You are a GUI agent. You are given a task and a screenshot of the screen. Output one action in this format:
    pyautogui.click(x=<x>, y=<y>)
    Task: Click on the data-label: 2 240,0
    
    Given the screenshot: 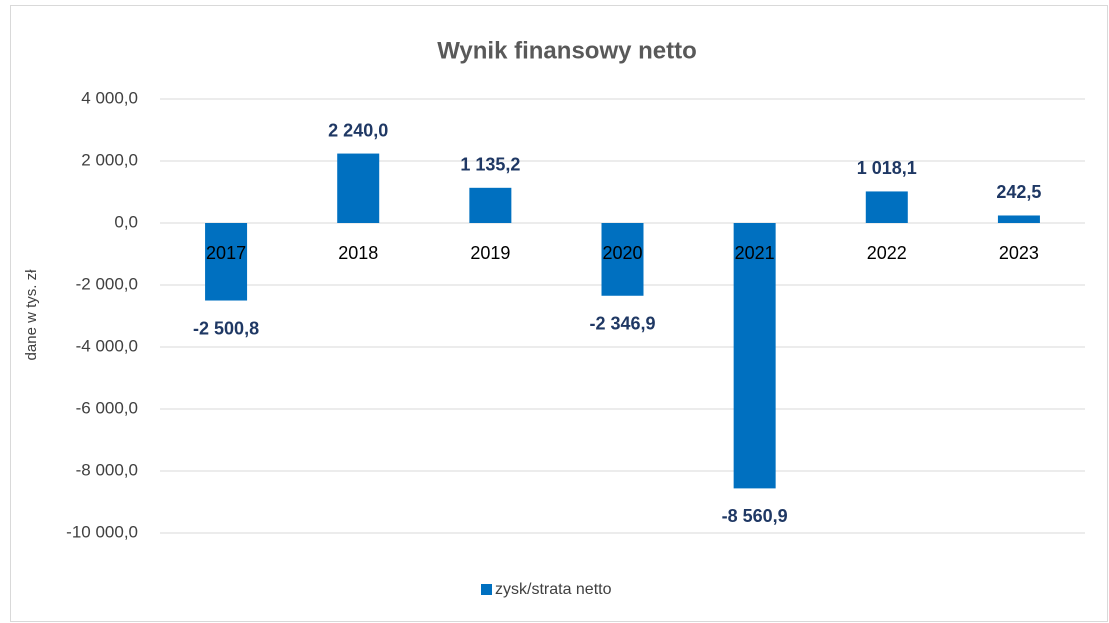 What is the action you would take?
    pyautogui.click(x=358, y=130)
    